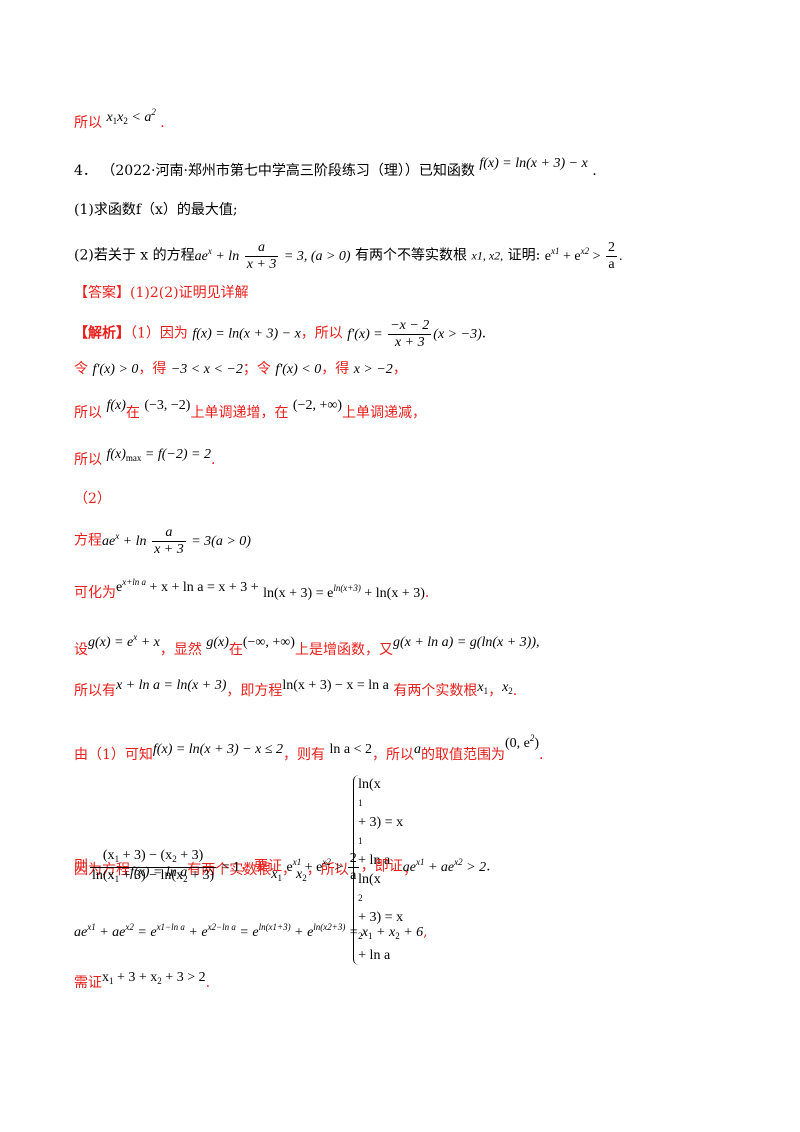  What do you see at coordinates (256, 369) in the screenshot?
I see `text: ；令` at bounding box center [256, 369].